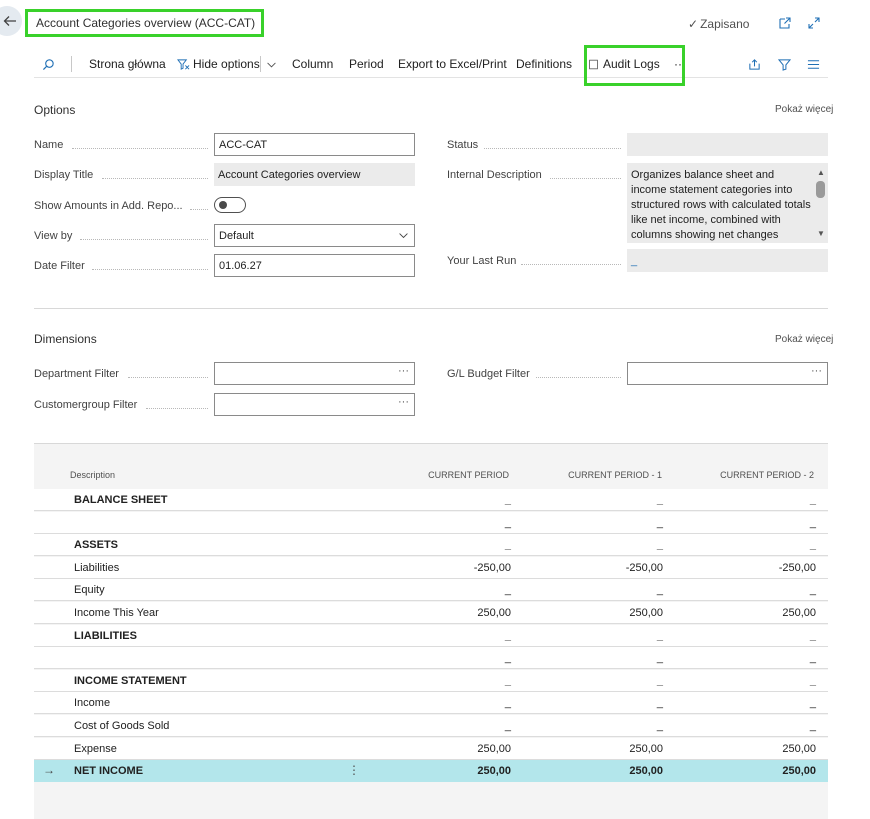  Describe the element at coordinates (314, 265) in the screenshot. I see `date-filter-field: 01.06.27` at that location.